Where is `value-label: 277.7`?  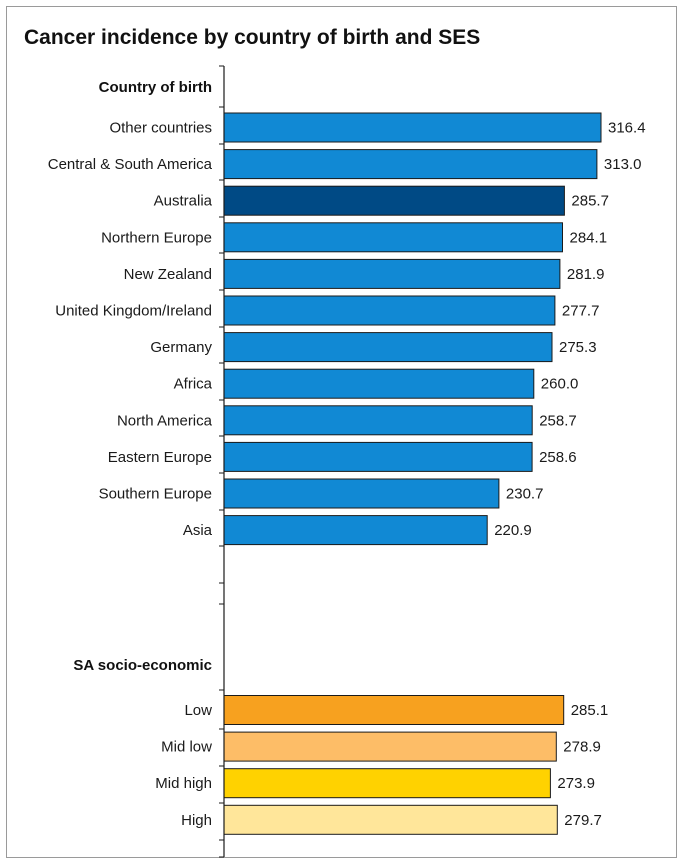
value-label: 277.7 is located at coordinates (581, 311).